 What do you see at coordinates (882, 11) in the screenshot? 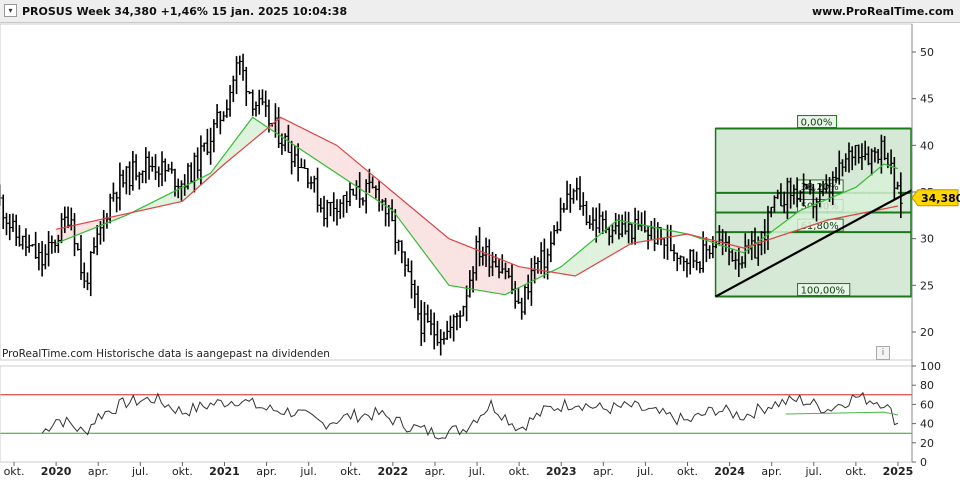
I see `site-link: www.ProRealTime.com` at bounding box center [882, 11].